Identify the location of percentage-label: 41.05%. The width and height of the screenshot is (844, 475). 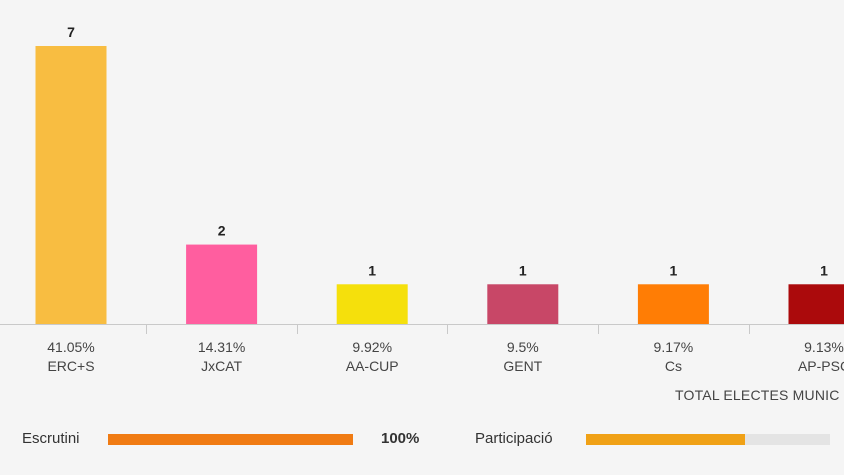
(70, 347).